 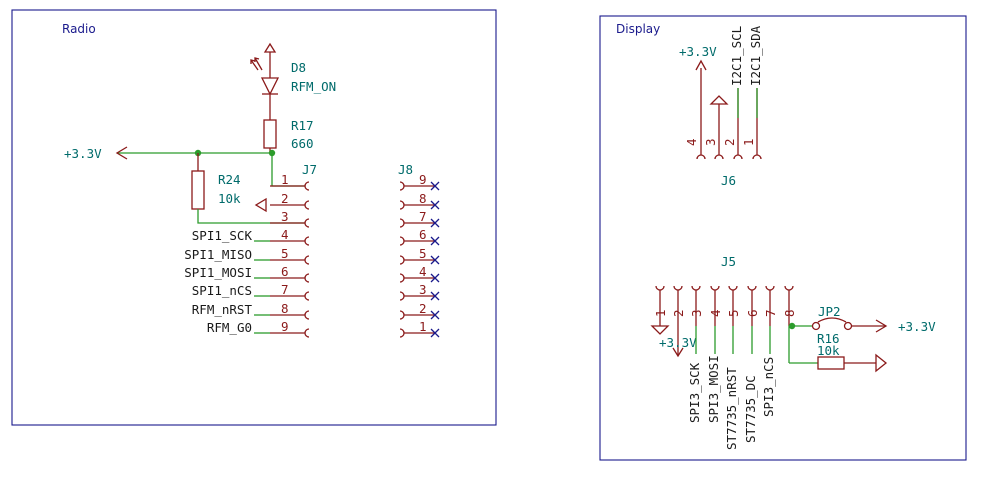 What do you see at coordinates (725, 313) in the screenshot?
I see `j5-pin-numbers: 1 2 3 4 5 6 7 8` at bounding box center [725, 313].